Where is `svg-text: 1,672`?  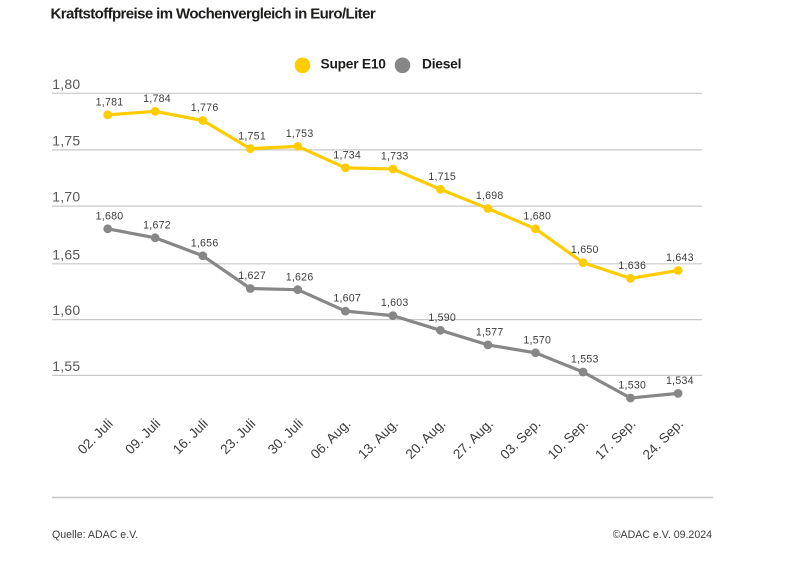 svg-text: 1,672 is located at coordinates (157, 225).